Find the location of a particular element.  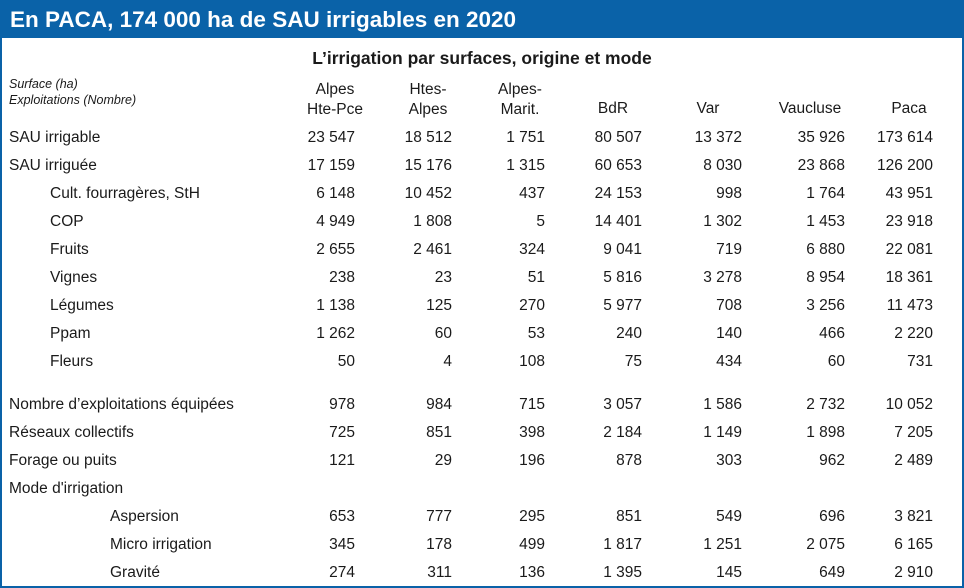

column-header: Vaucluse is located at coordinates (810, 109).